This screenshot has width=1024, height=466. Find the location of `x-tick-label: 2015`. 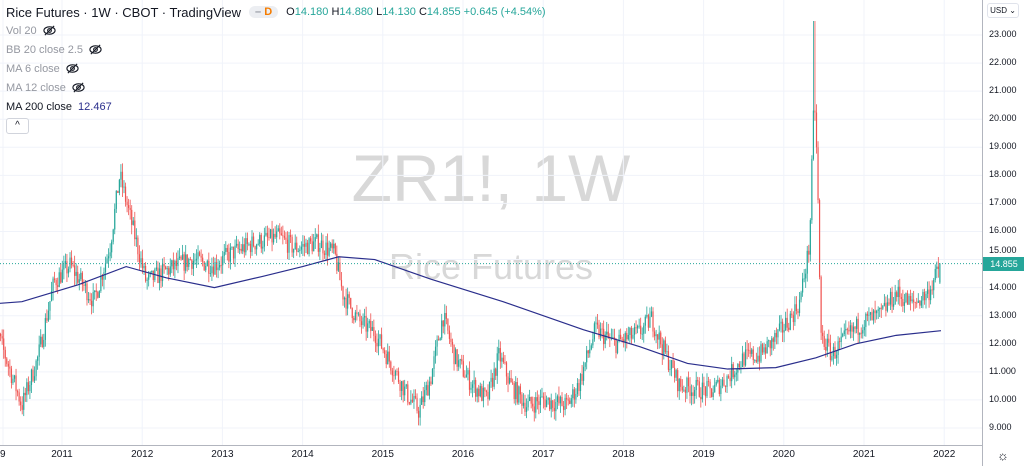

x-tick-label: 2015 is located at coordinates (382, 454).